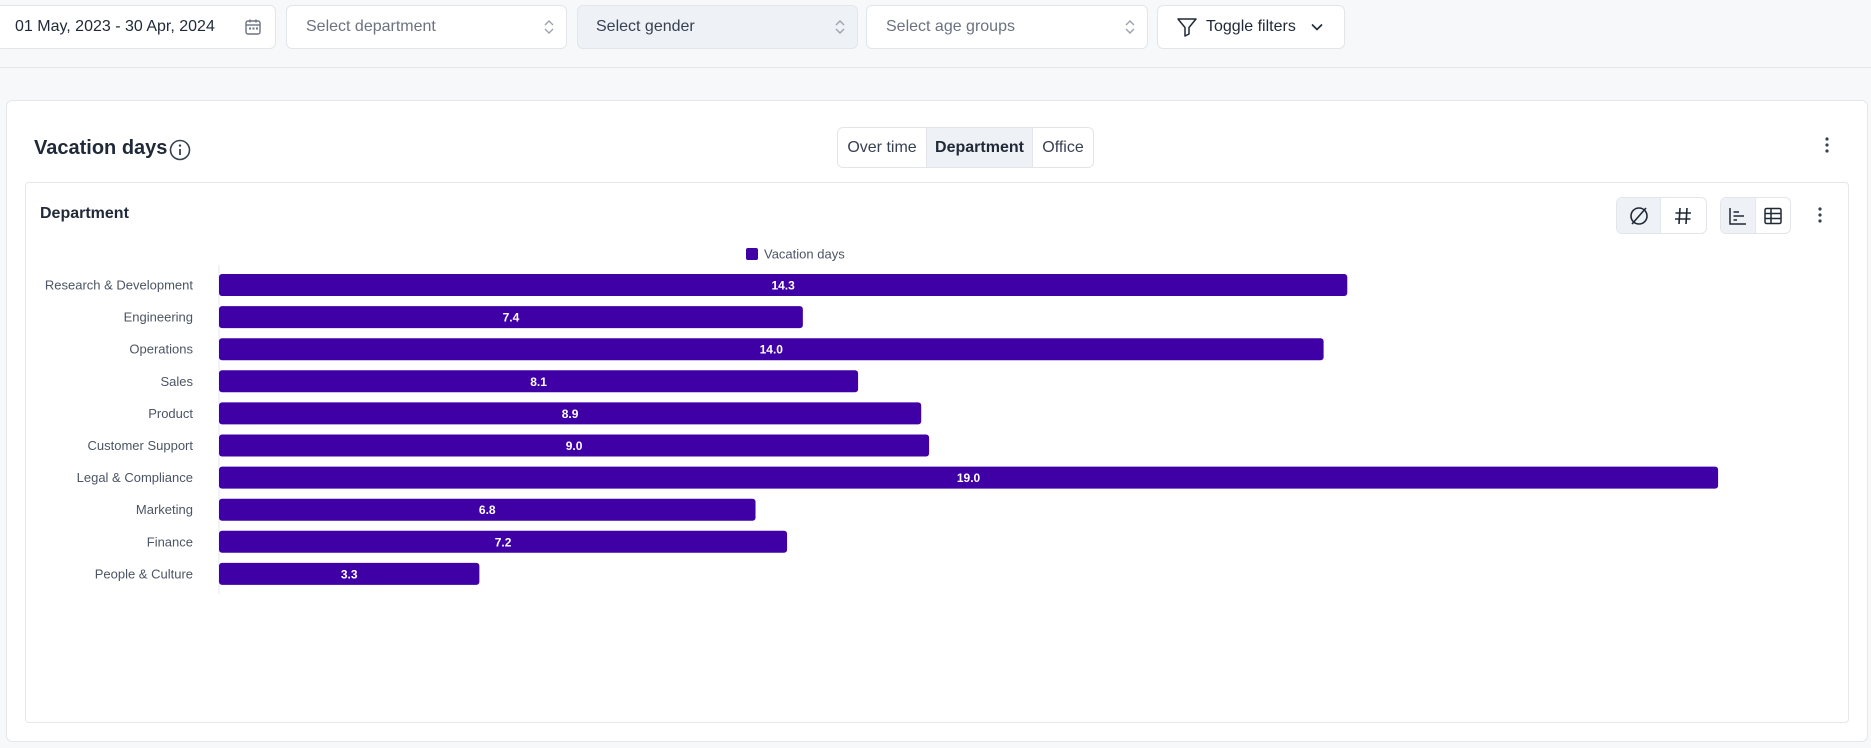 Image resolution: width=1871 pixels, height=748 pixels. I want to click on age-group-select: Select age groups, so click(1007, 27).